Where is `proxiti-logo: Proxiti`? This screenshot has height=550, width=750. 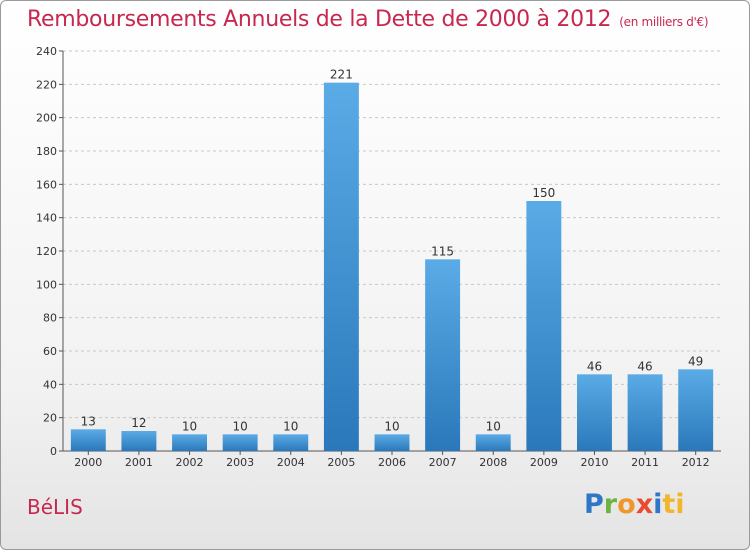 proxiti-logo: Proxiti is located at coordinates (634, 504).